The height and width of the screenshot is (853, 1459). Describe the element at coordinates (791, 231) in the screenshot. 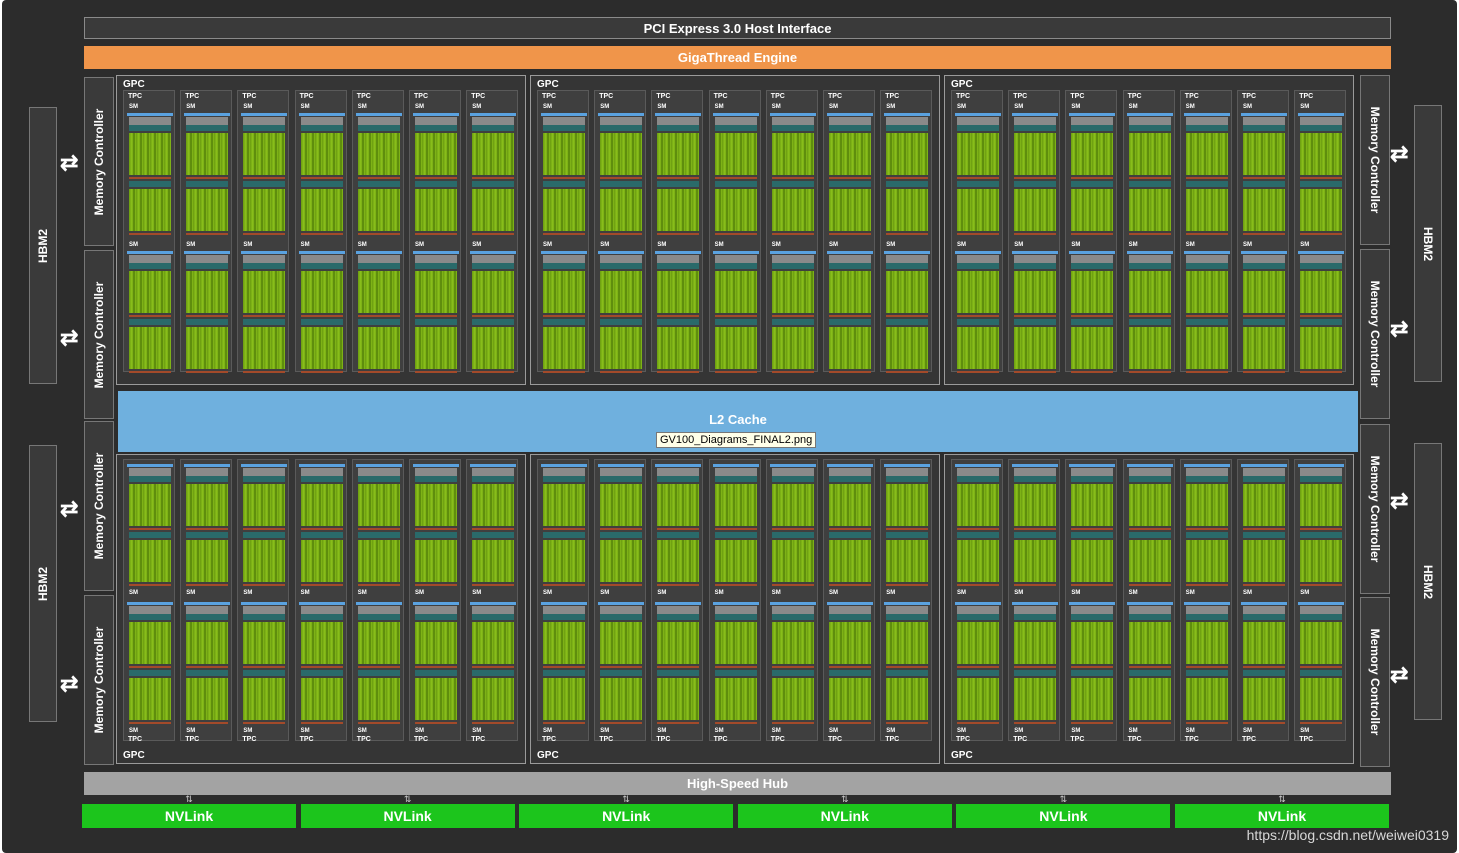

I see `tpc-block: TPC SM SM` at that location.